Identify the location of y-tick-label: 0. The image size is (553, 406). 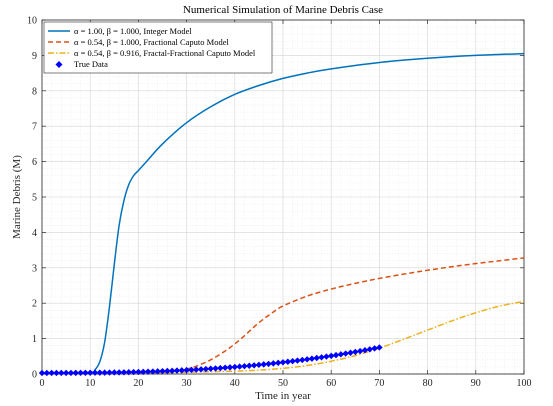
(34, 375).